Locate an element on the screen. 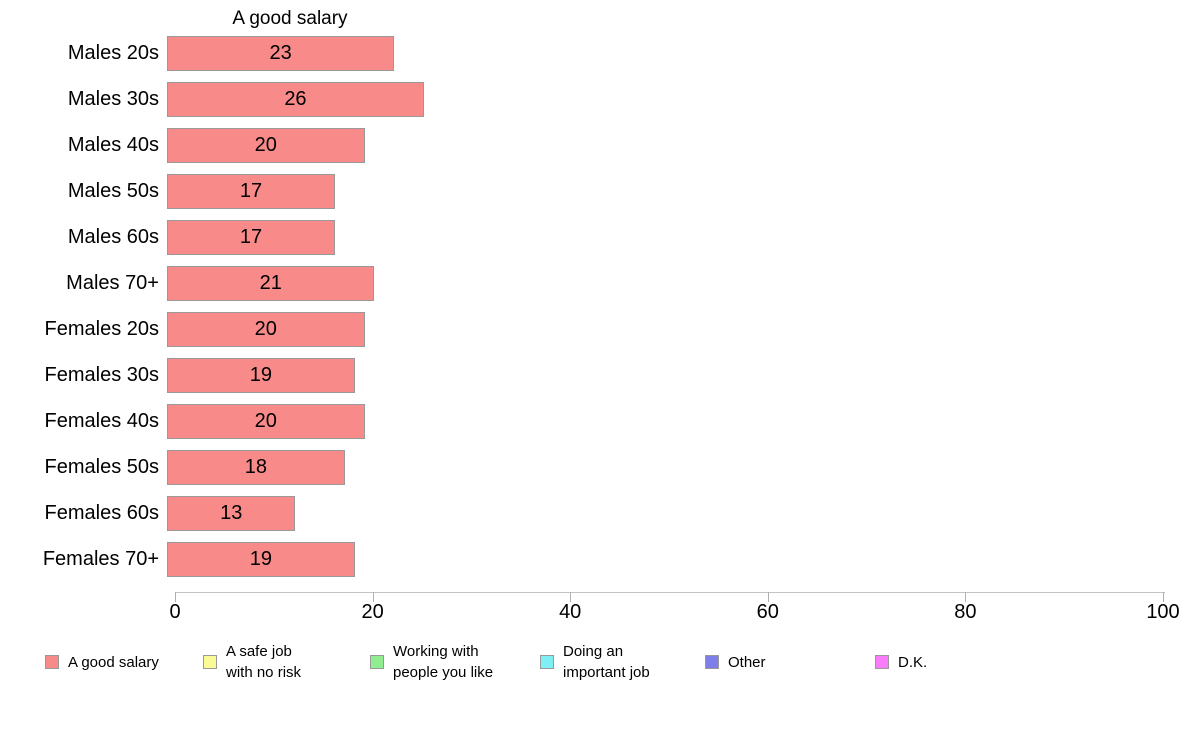 Image resolution: width=1188 pixels, height=736 pixels. x-axis-tick-label: 40 is located at coordinates (570, 612).